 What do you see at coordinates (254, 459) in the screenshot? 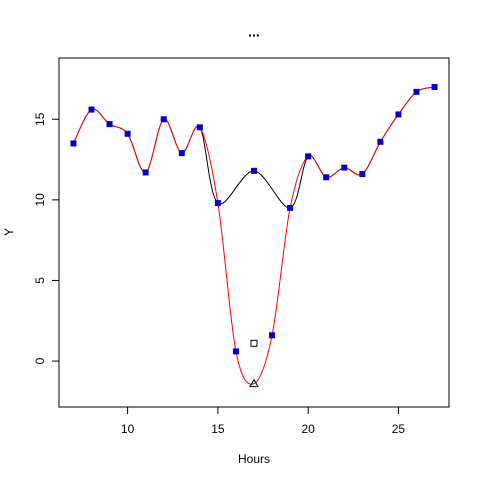
I see `x-axis-label: Hours` at bounding box center [254, 459].